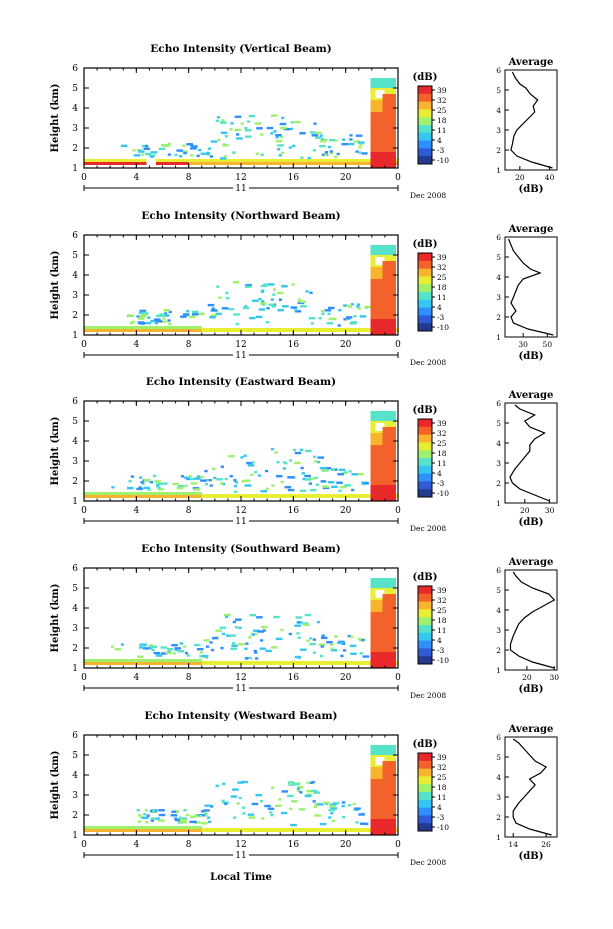 The height and width of the screenshot is (929, 613). Describe the element at coordinates (498, 610) in the screenshot. I see `average-y-tick-label: 4` at that location.